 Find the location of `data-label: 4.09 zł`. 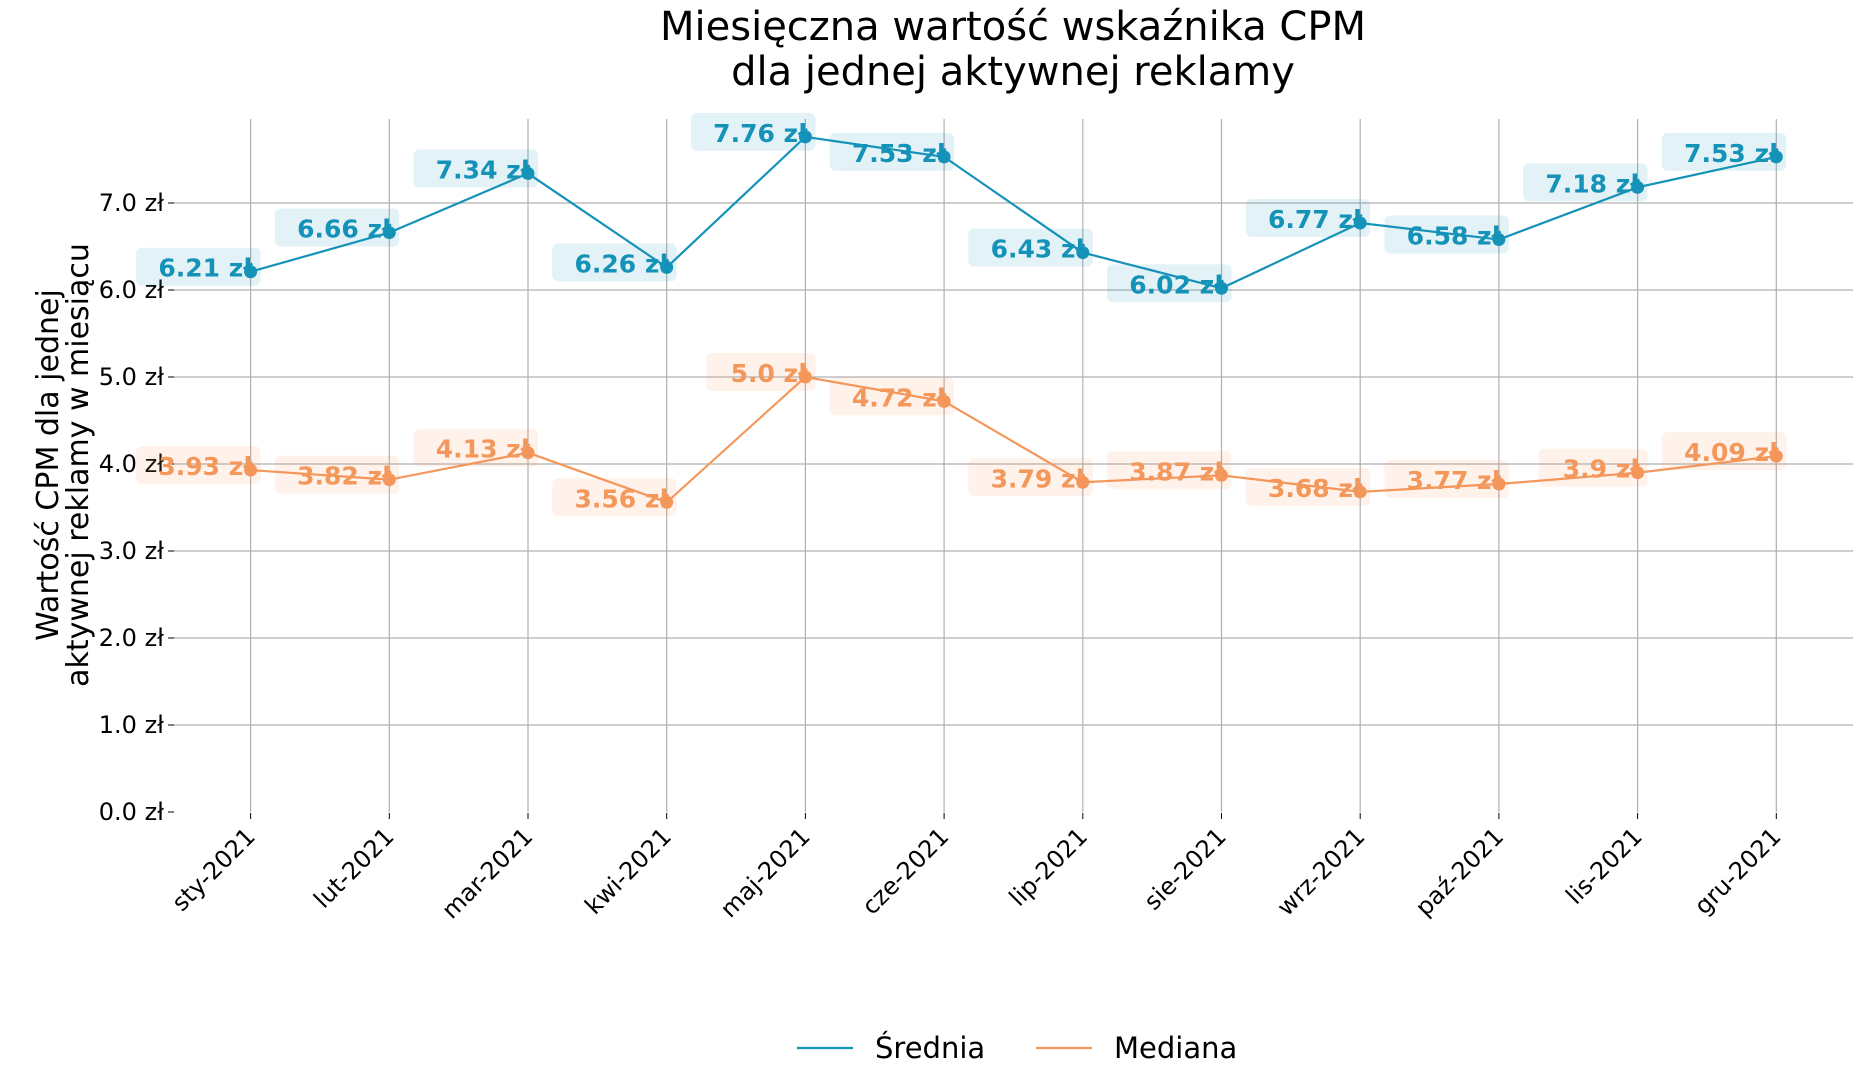

data-label: 4.09 zł is located at coordinates (1731, 452).